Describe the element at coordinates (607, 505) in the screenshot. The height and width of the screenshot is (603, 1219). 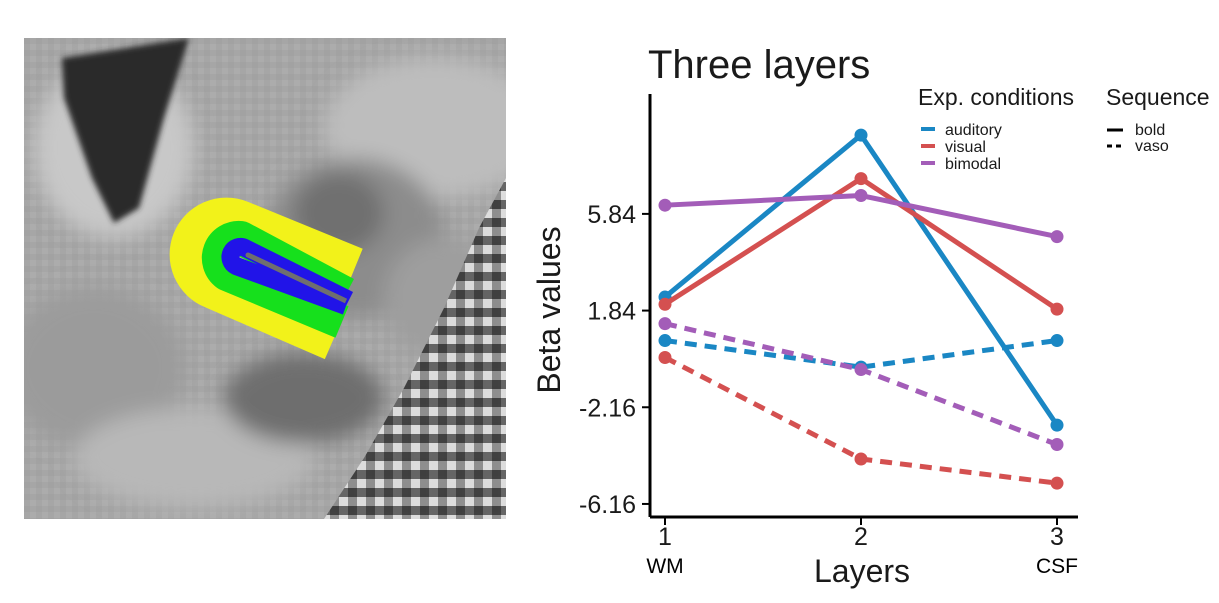
I see `y-tick-label: -6.16` at that location.